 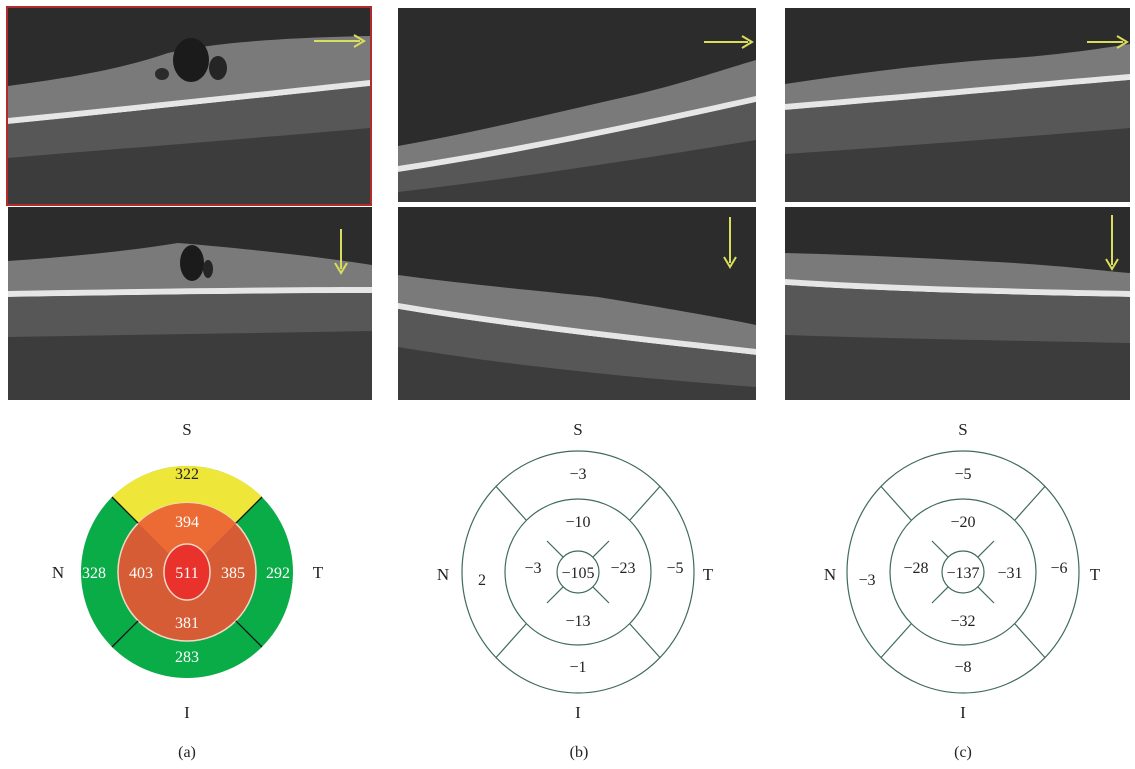 I want to click on value-outer-superior: 322, so click(x=187, y=474).